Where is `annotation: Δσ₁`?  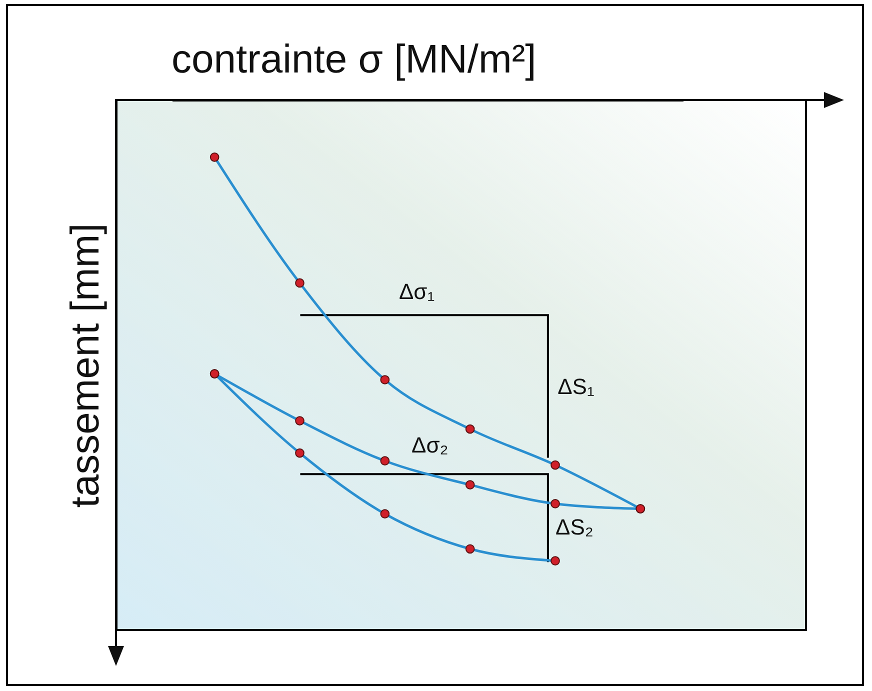 annotation: Δσ₁ is located at coordinates (416, 291).